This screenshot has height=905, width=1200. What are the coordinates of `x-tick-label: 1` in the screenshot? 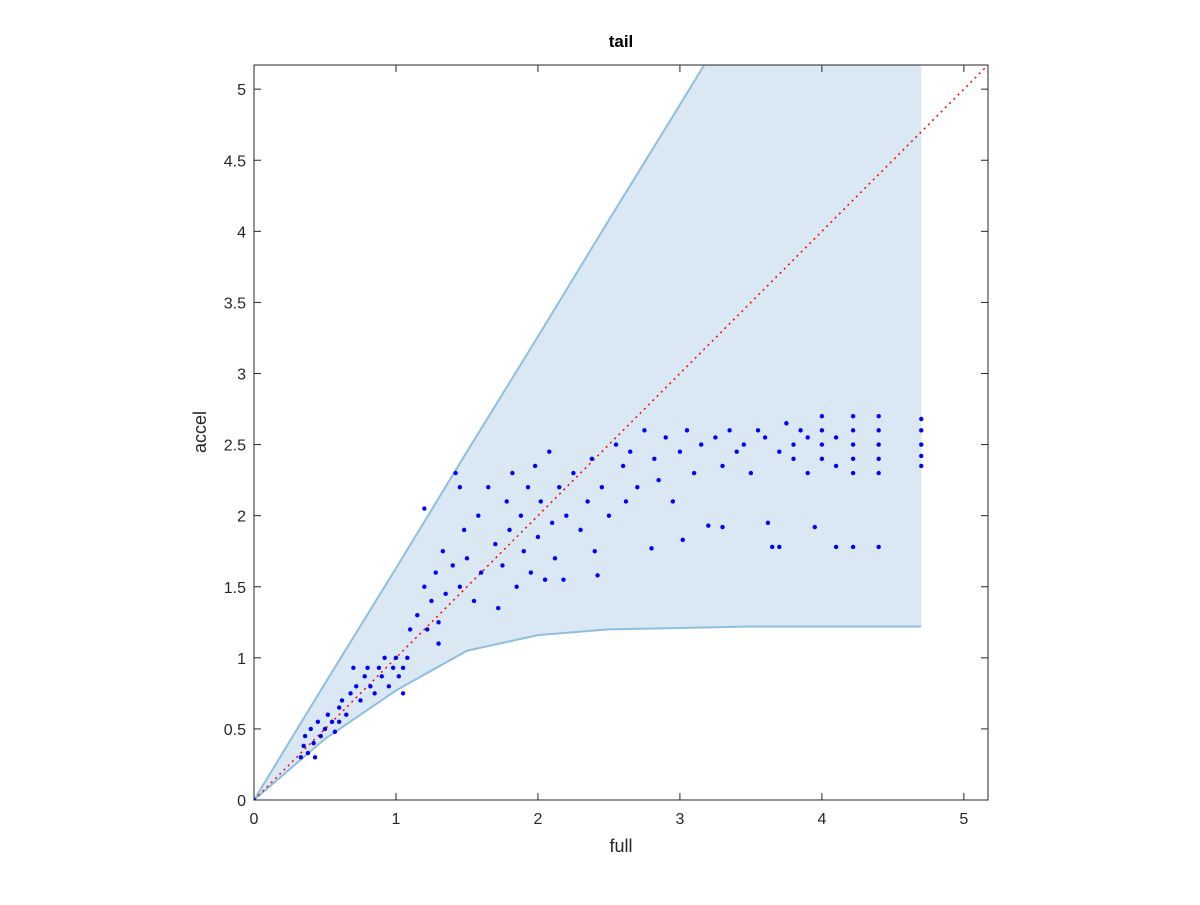 It's located at (396, 819).